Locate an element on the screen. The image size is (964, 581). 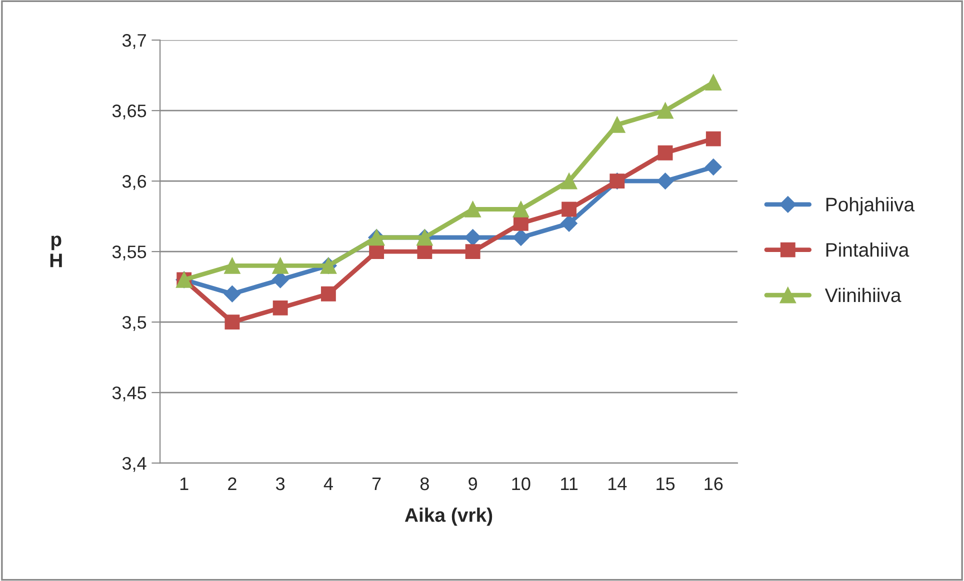
y-tick-label: 3,45 is located at coordinates (129, 394).